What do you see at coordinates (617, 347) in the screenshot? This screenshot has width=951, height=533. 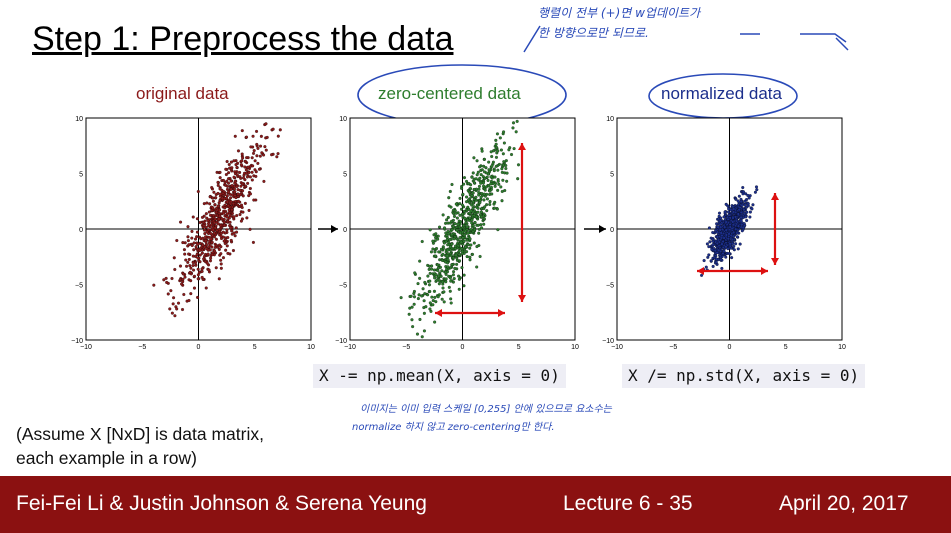 I see `normalized-x-tick-label: −10` at bounding box center [617, 347].